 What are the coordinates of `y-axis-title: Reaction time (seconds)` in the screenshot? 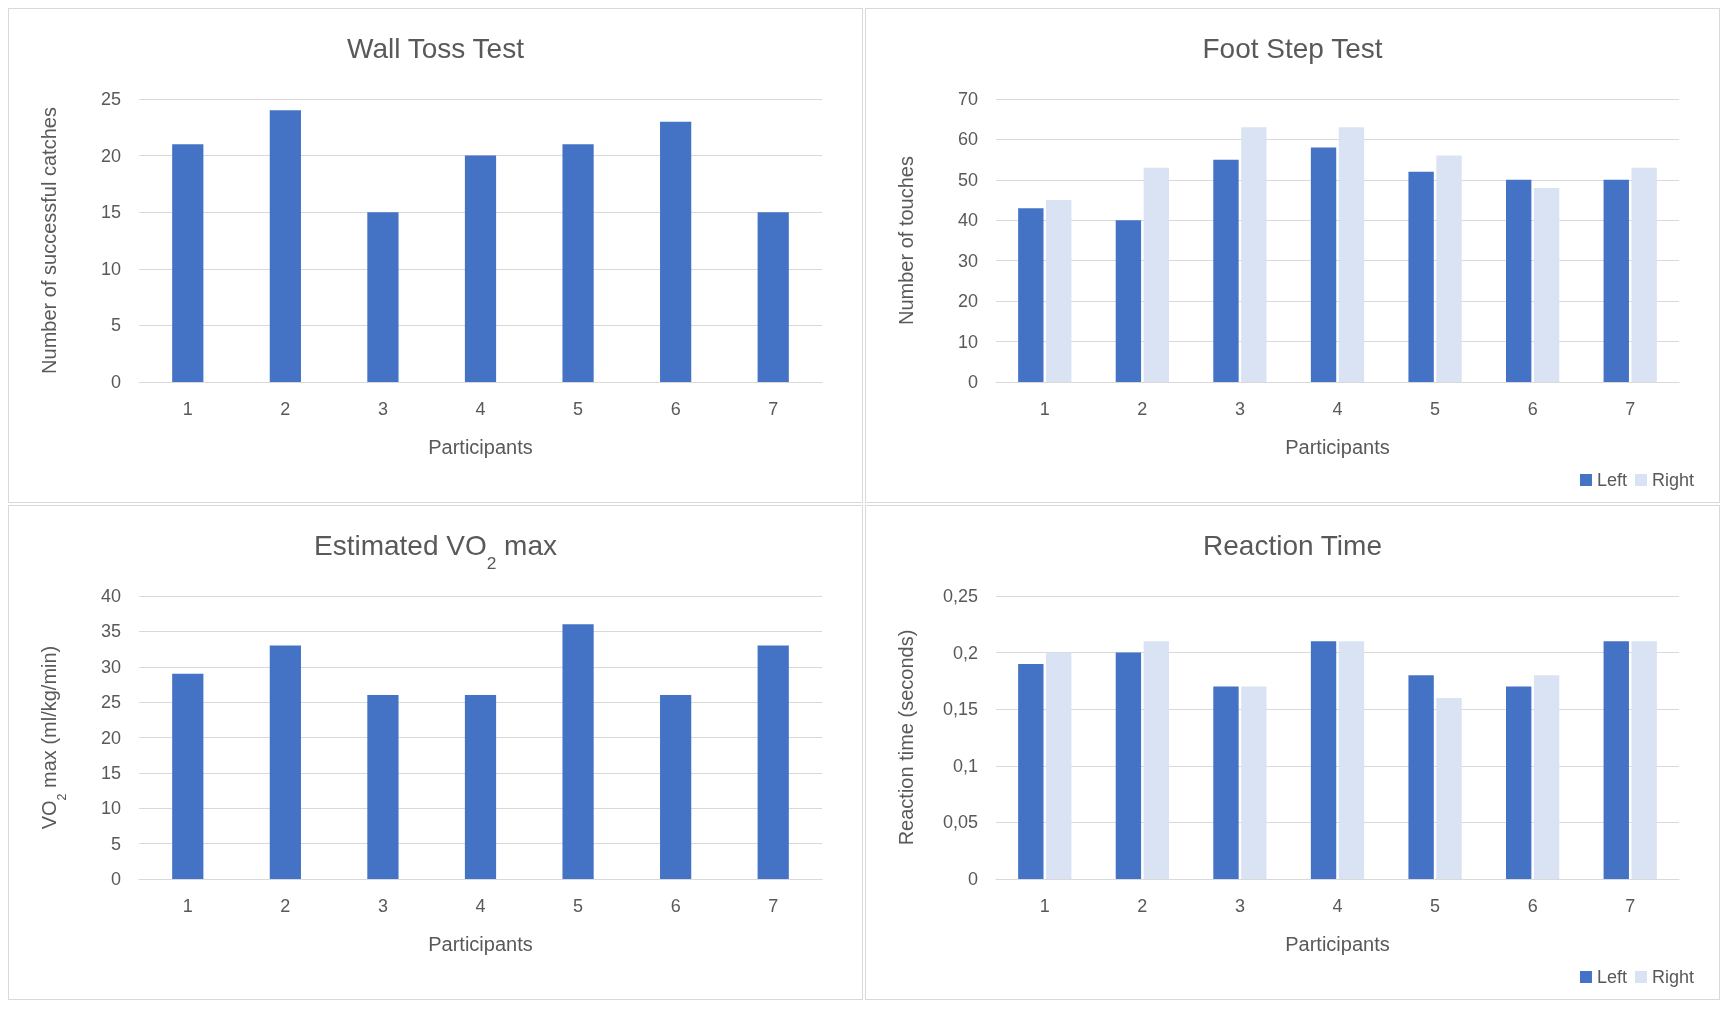 It's located at (906, 737).